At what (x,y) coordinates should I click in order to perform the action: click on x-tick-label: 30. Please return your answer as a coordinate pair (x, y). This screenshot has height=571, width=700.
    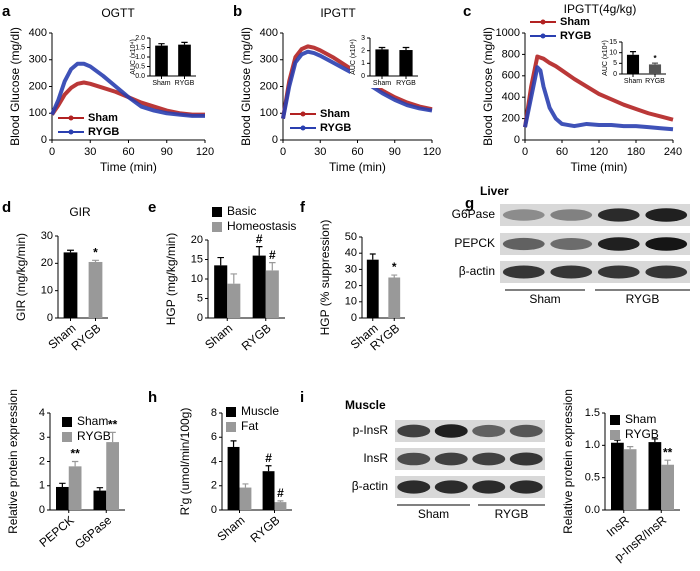
    Looking at the image, I should click on (90, 152).